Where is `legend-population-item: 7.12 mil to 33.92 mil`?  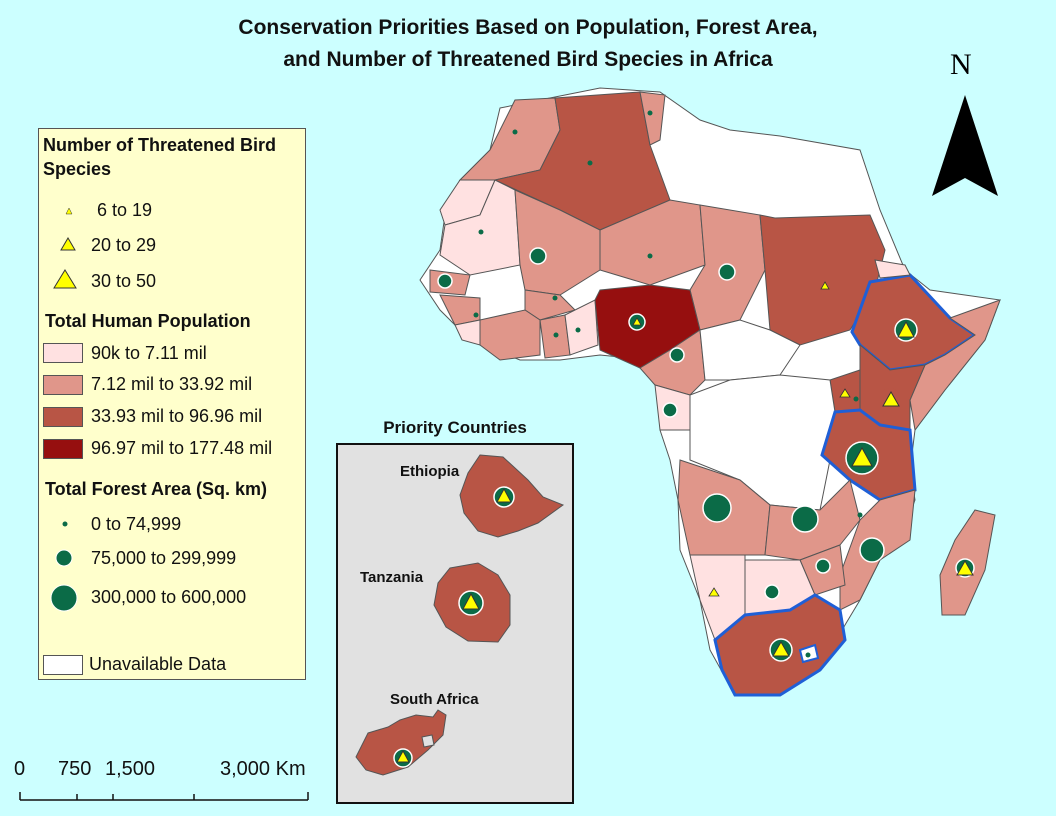 legend-population-item: 7.12 mil to 33.92 mil is located at coordinates (172, 384).